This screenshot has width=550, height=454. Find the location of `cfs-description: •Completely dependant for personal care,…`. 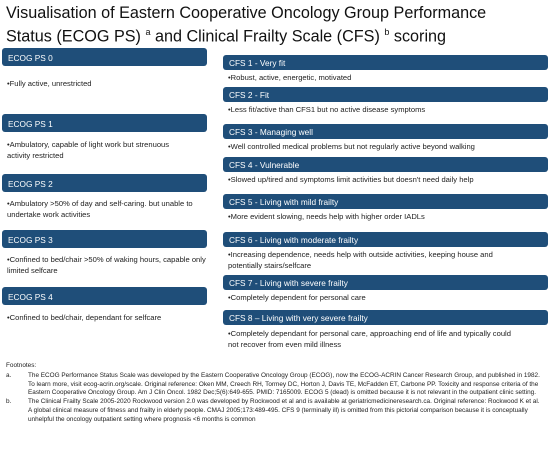

cfs-description: •Completely dependant for personal care,… is located at coordinates (369, 339).